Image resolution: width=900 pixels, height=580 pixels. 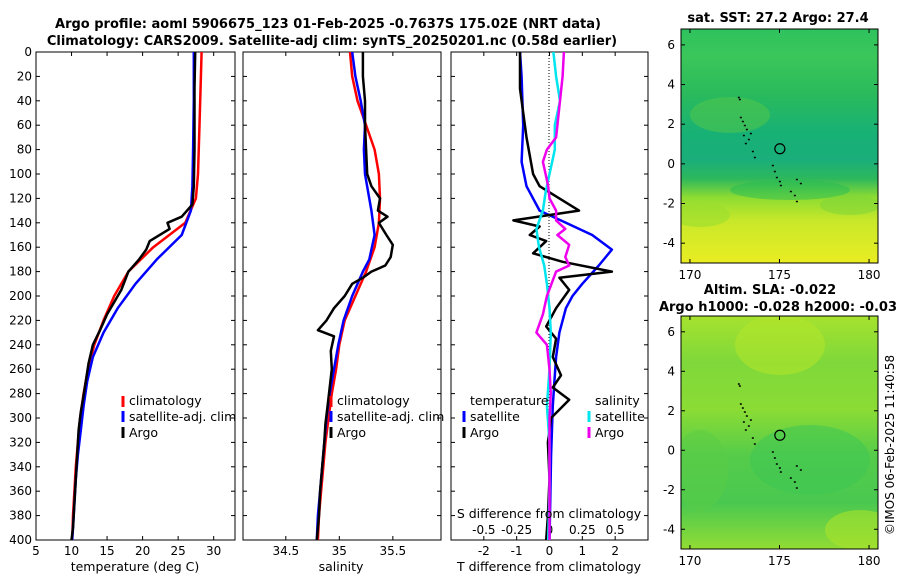 I want to click on depth-tick-label: 160, so click(x=20, y=247).